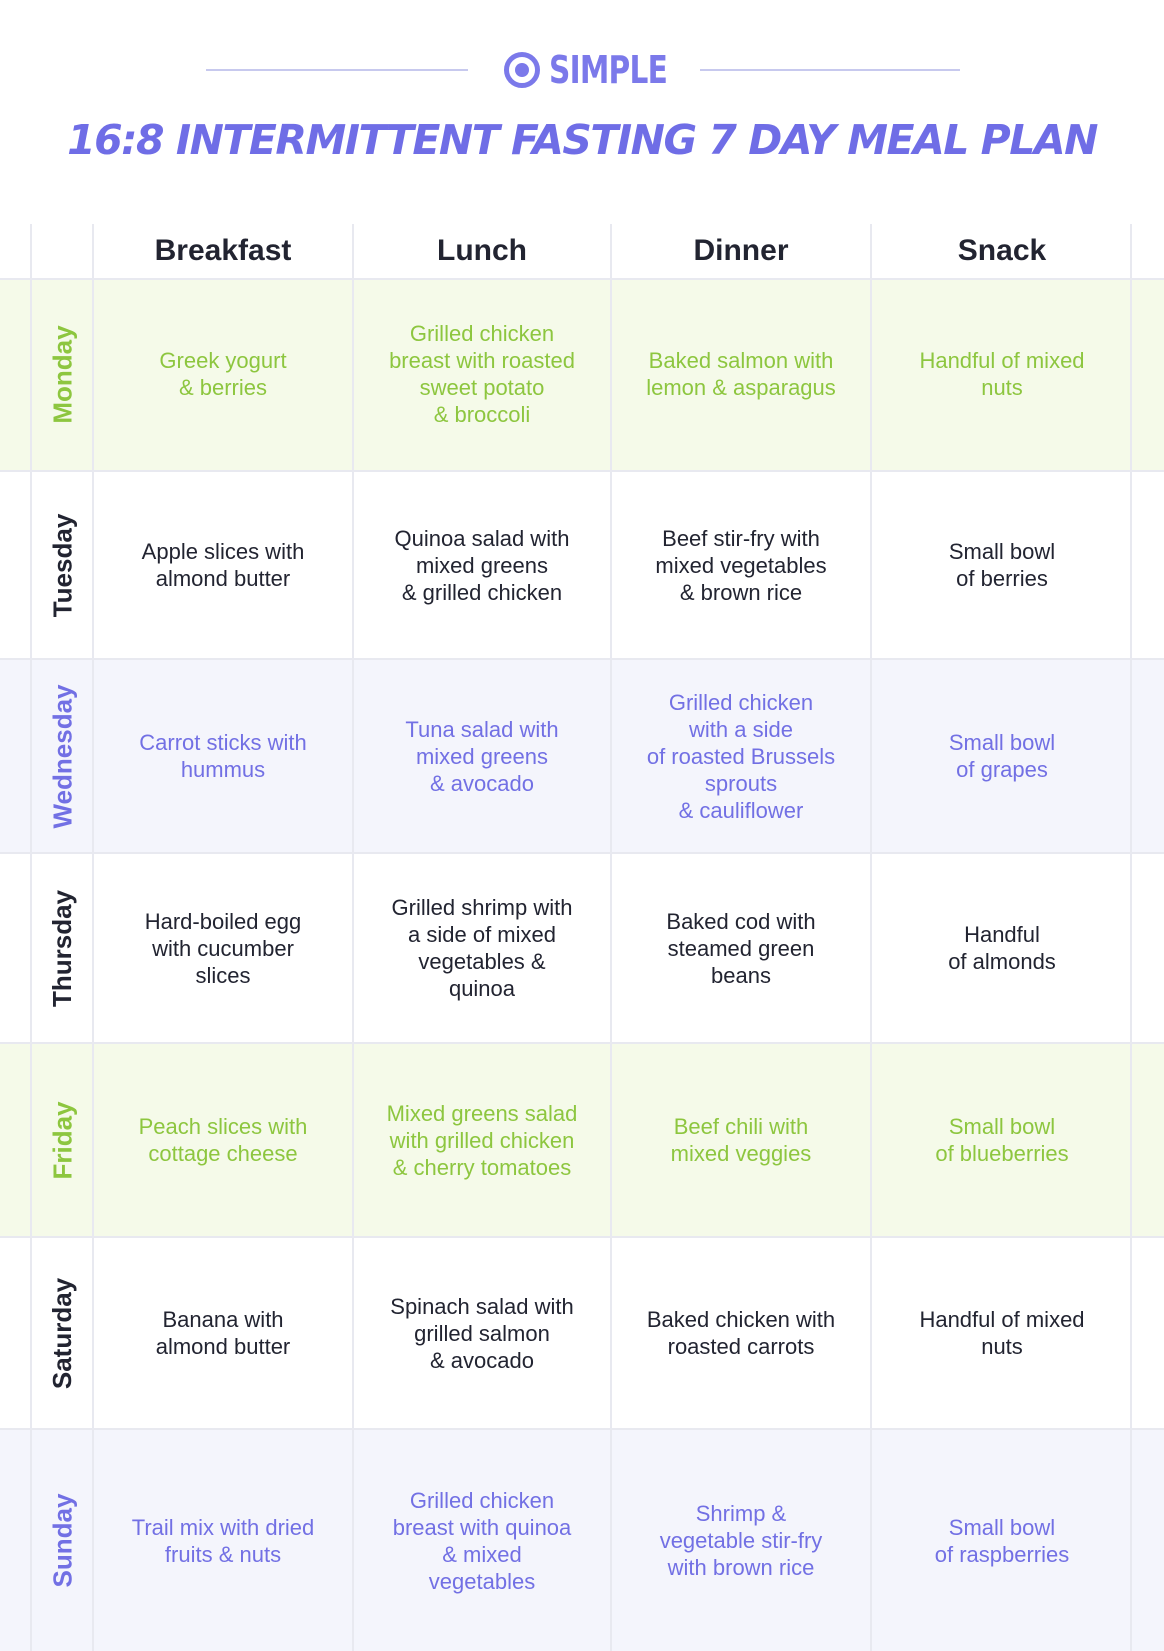 The image size is (1164, 1651). Describe the element at coordinates (741, 374) in the screenshot. I see `meal-cell-dinner: Baked salmon with lemon & asparagus` at that location.